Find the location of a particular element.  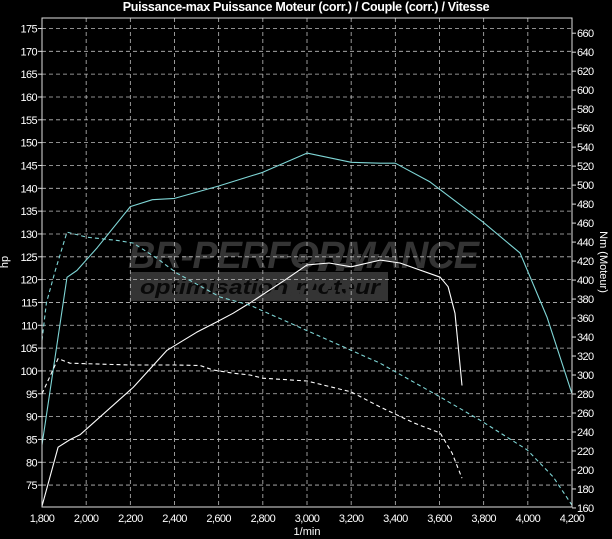

x-axis-label: 1/min is located at coordinates (307, 532).